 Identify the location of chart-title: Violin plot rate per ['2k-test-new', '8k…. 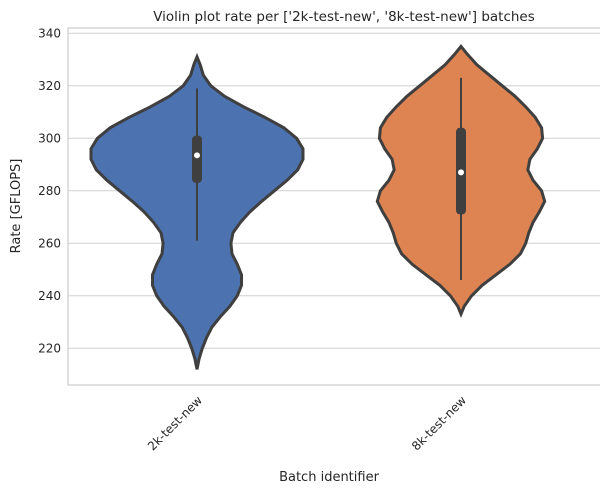
(344, 17).